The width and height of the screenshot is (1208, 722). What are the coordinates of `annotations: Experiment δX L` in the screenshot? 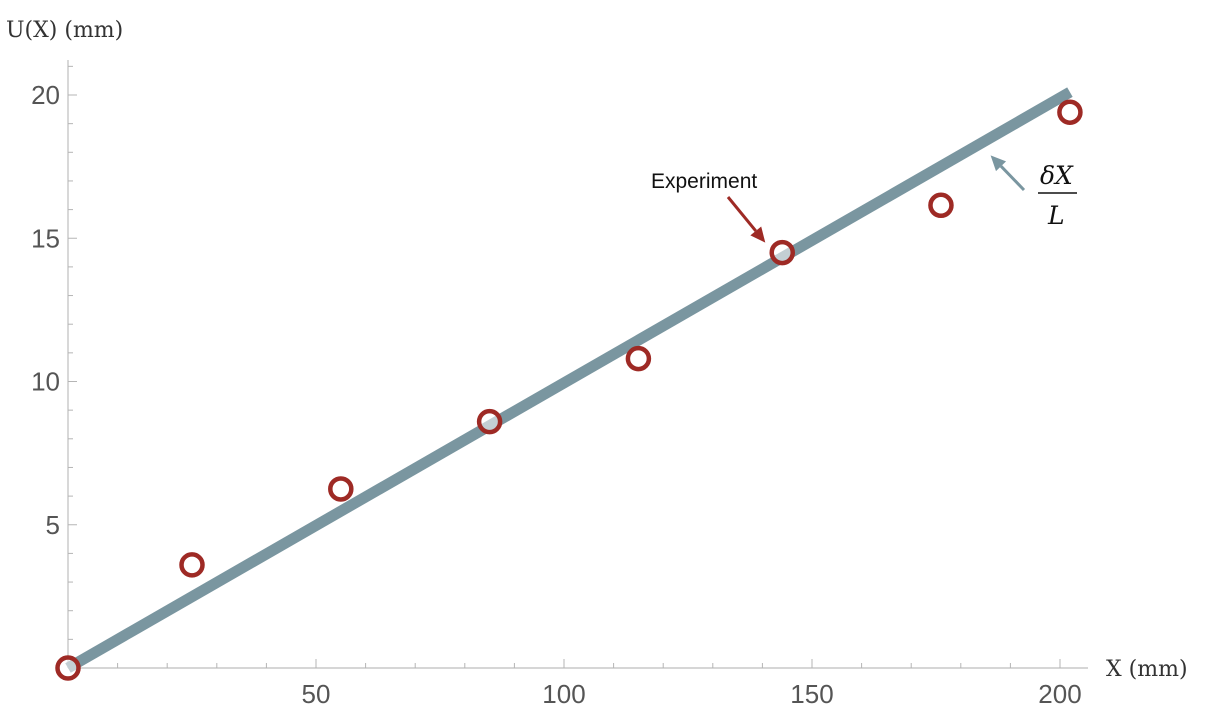 It's located at (864, 199).